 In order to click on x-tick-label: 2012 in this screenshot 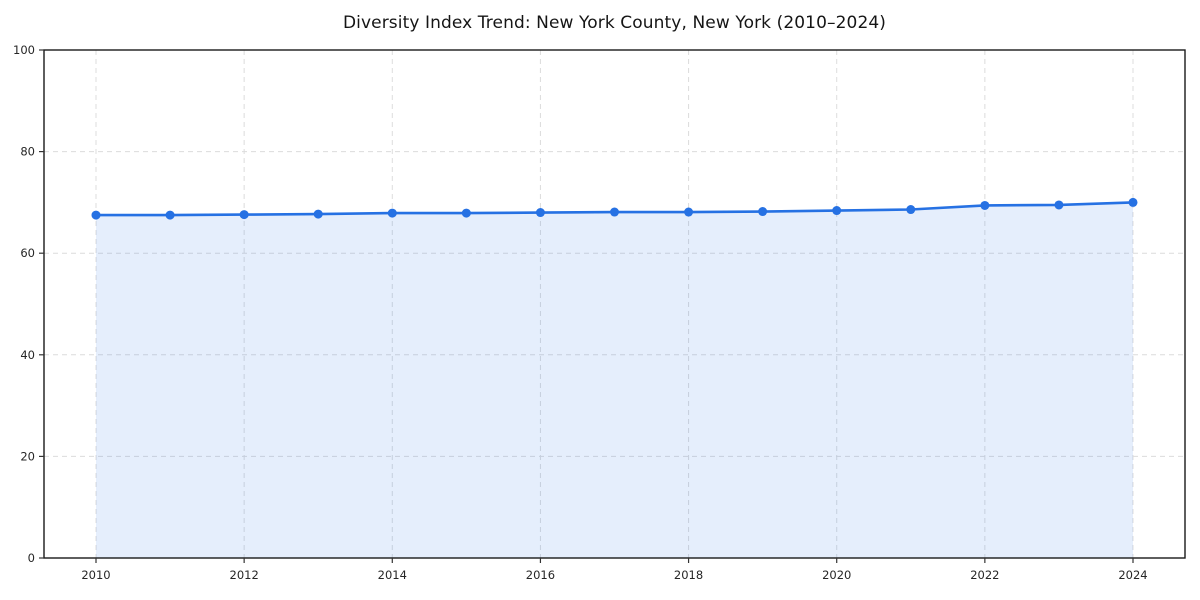, I will do `click(244, 575)`.